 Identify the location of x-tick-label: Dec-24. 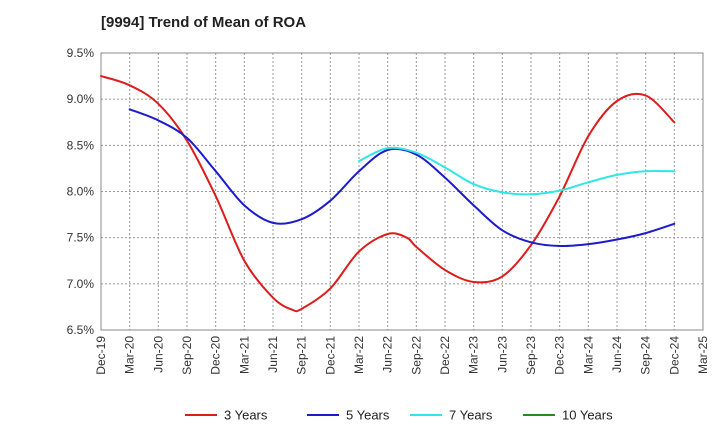
(674, 355).